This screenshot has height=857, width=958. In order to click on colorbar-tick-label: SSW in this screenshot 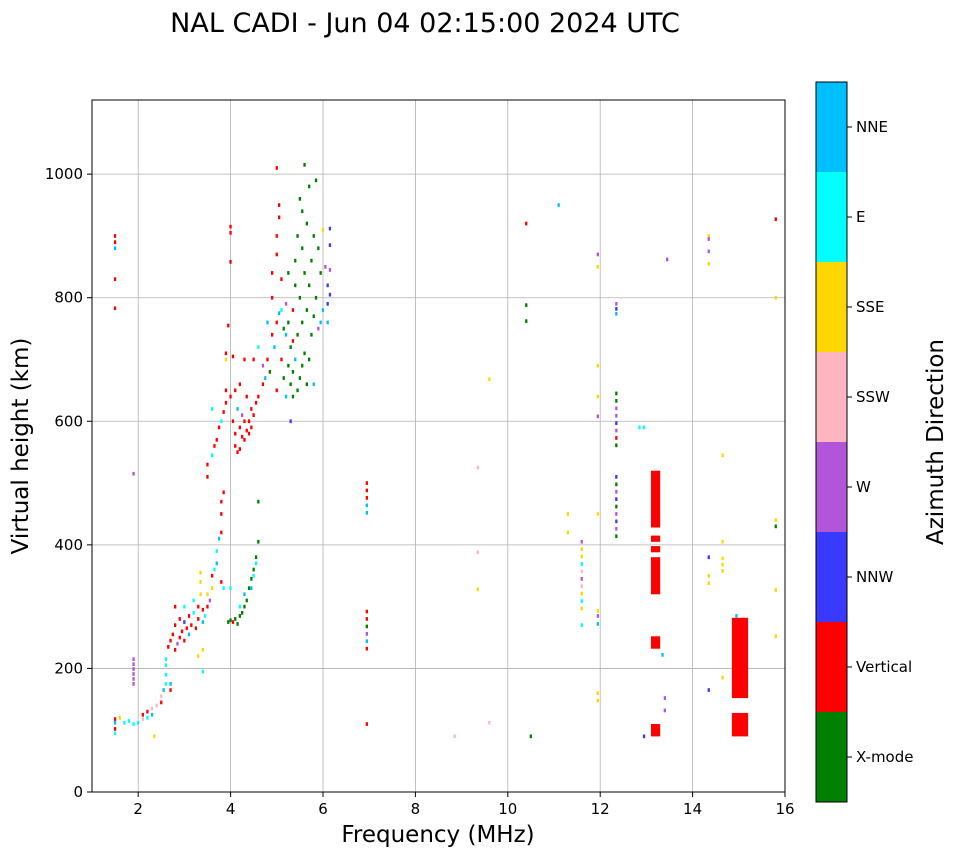, I will do `click(873, 397)`.